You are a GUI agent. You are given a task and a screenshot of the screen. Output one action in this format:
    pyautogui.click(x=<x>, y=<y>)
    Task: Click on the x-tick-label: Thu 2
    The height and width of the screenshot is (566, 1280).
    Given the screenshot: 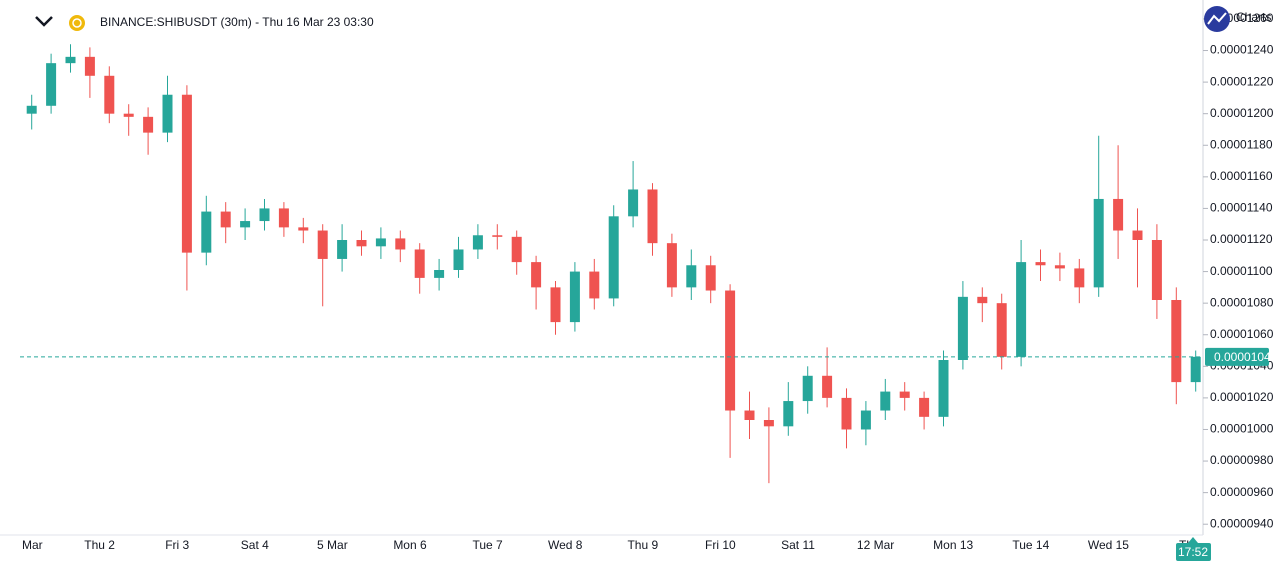 What is the action you would take?
    pyautogui.click(x=99, y=545)
    